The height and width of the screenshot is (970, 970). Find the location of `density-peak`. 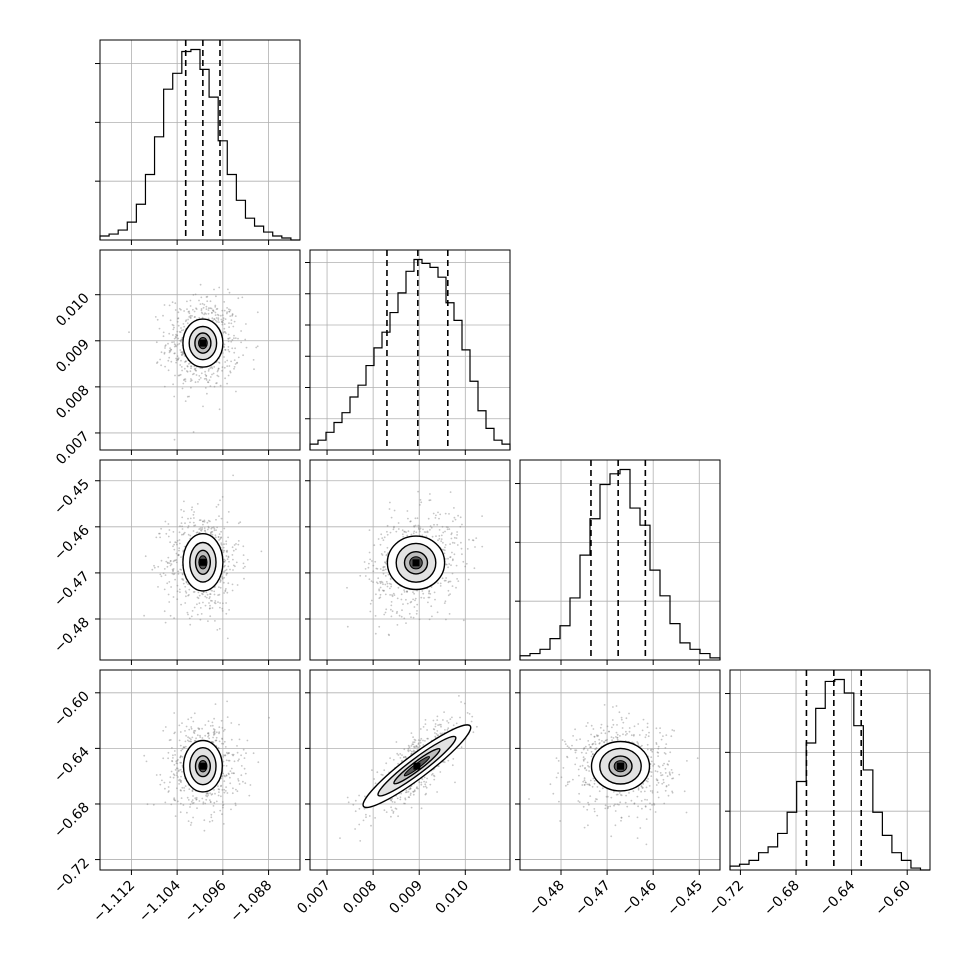

density-peak is located at coordinates (417, 766).